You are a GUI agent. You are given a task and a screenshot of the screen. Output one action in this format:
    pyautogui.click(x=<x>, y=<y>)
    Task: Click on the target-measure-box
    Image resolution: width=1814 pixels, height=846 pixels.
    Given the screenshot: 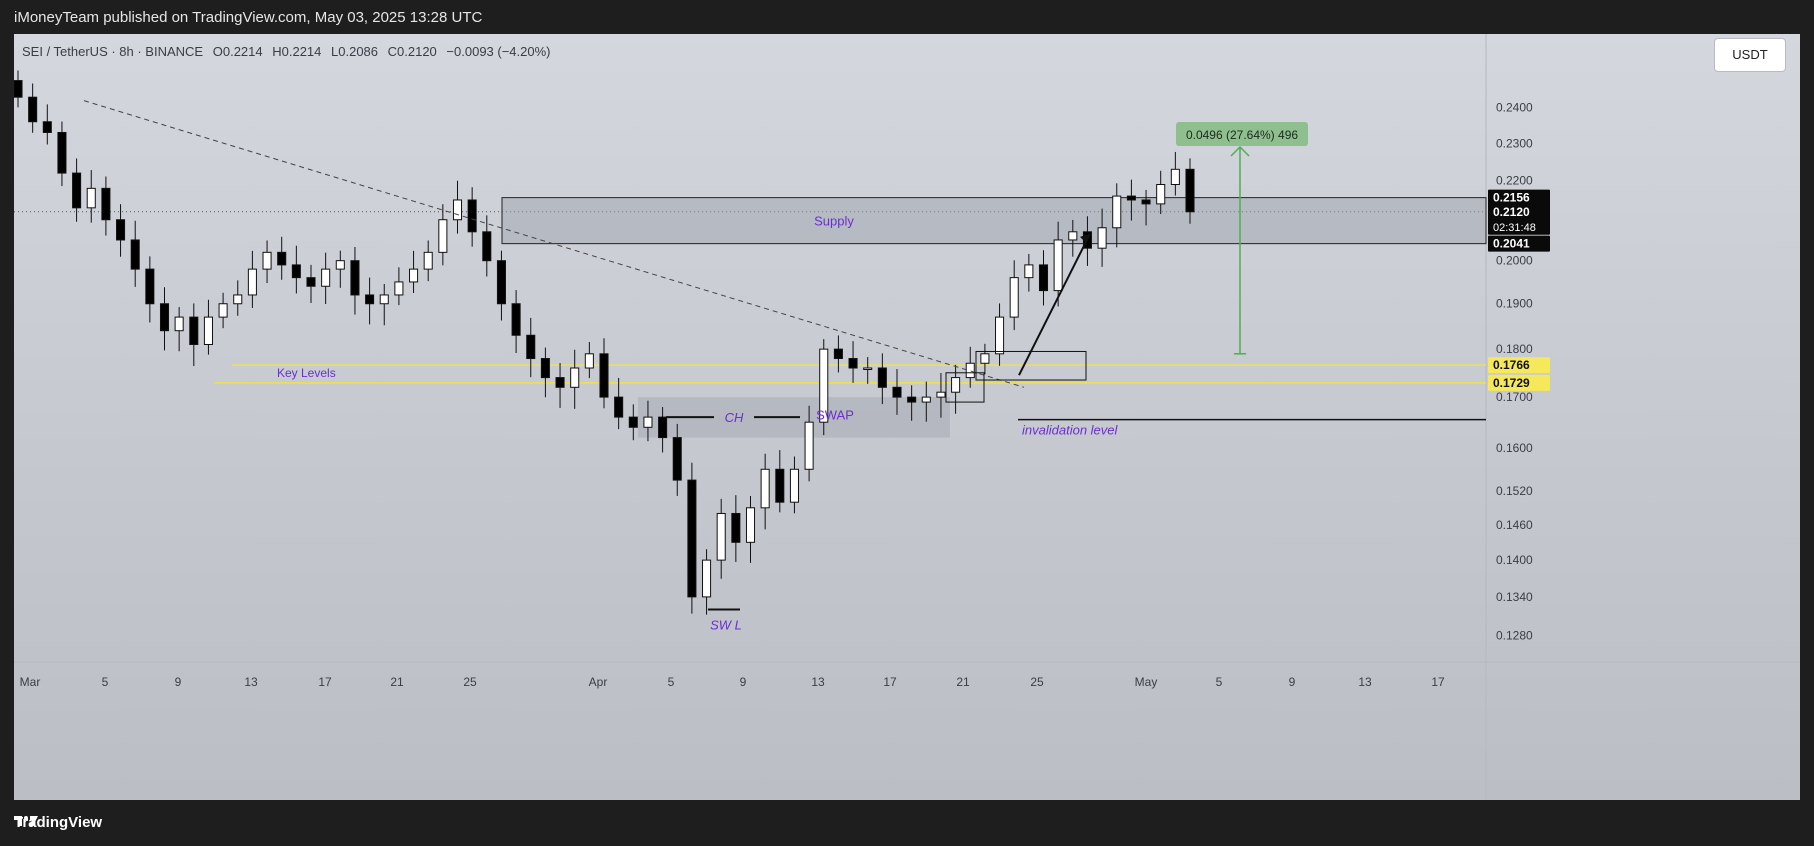 What is the action you would take?
    pyautogui.click(x=1242, y=134)
    